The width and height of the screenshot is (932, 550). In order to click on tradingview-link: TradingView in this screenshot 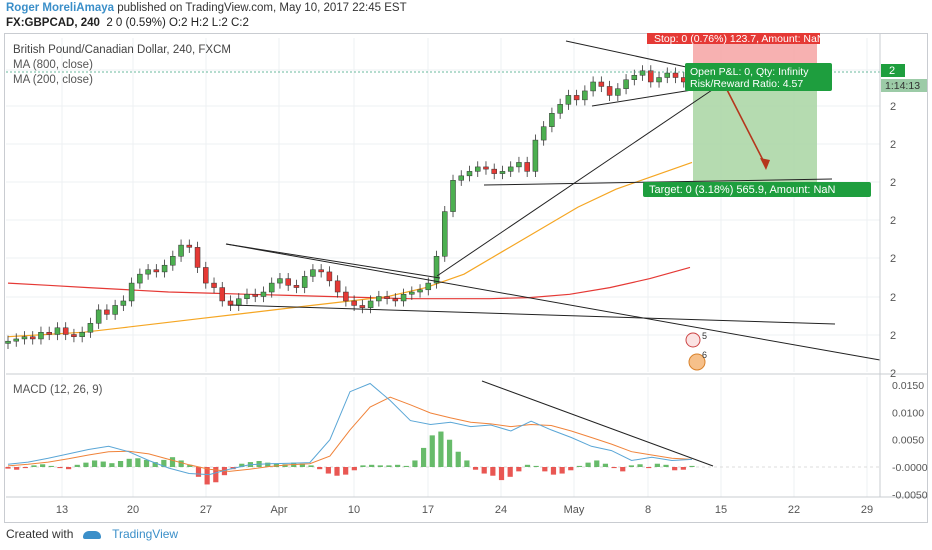, I will do `click(145, 534)`.